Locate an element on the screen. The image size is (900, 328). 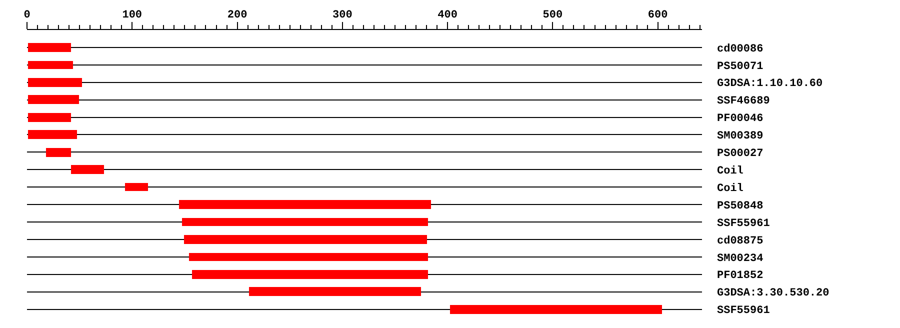
y-tick-label: PF01852 is located at coordinates (740, 276).